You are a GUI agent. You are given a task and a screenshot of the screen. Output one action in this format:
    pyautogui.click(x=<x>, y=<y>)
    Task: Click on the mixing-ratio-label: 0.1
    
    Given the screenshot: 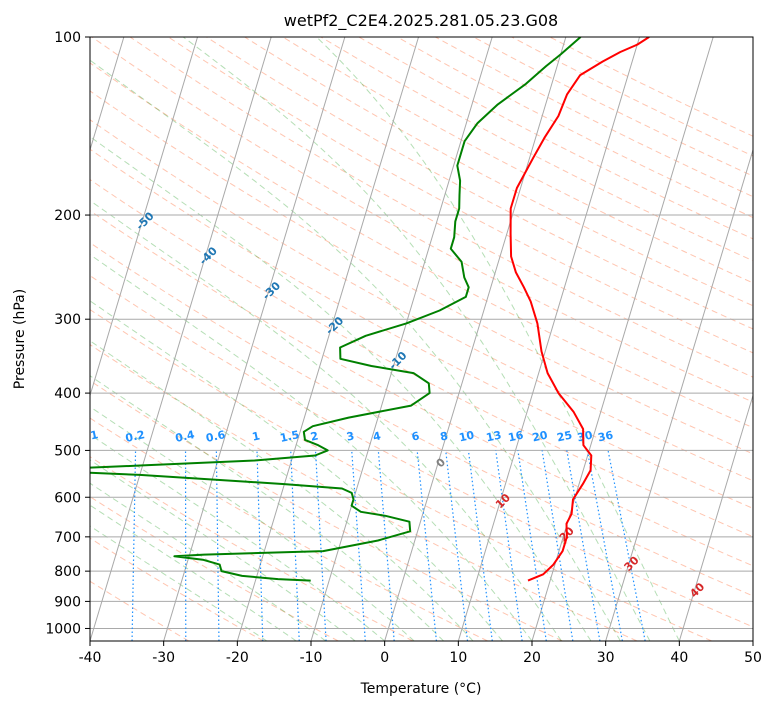 What is the action you would take?
    pyautogui.click(x=89, y=436)
    